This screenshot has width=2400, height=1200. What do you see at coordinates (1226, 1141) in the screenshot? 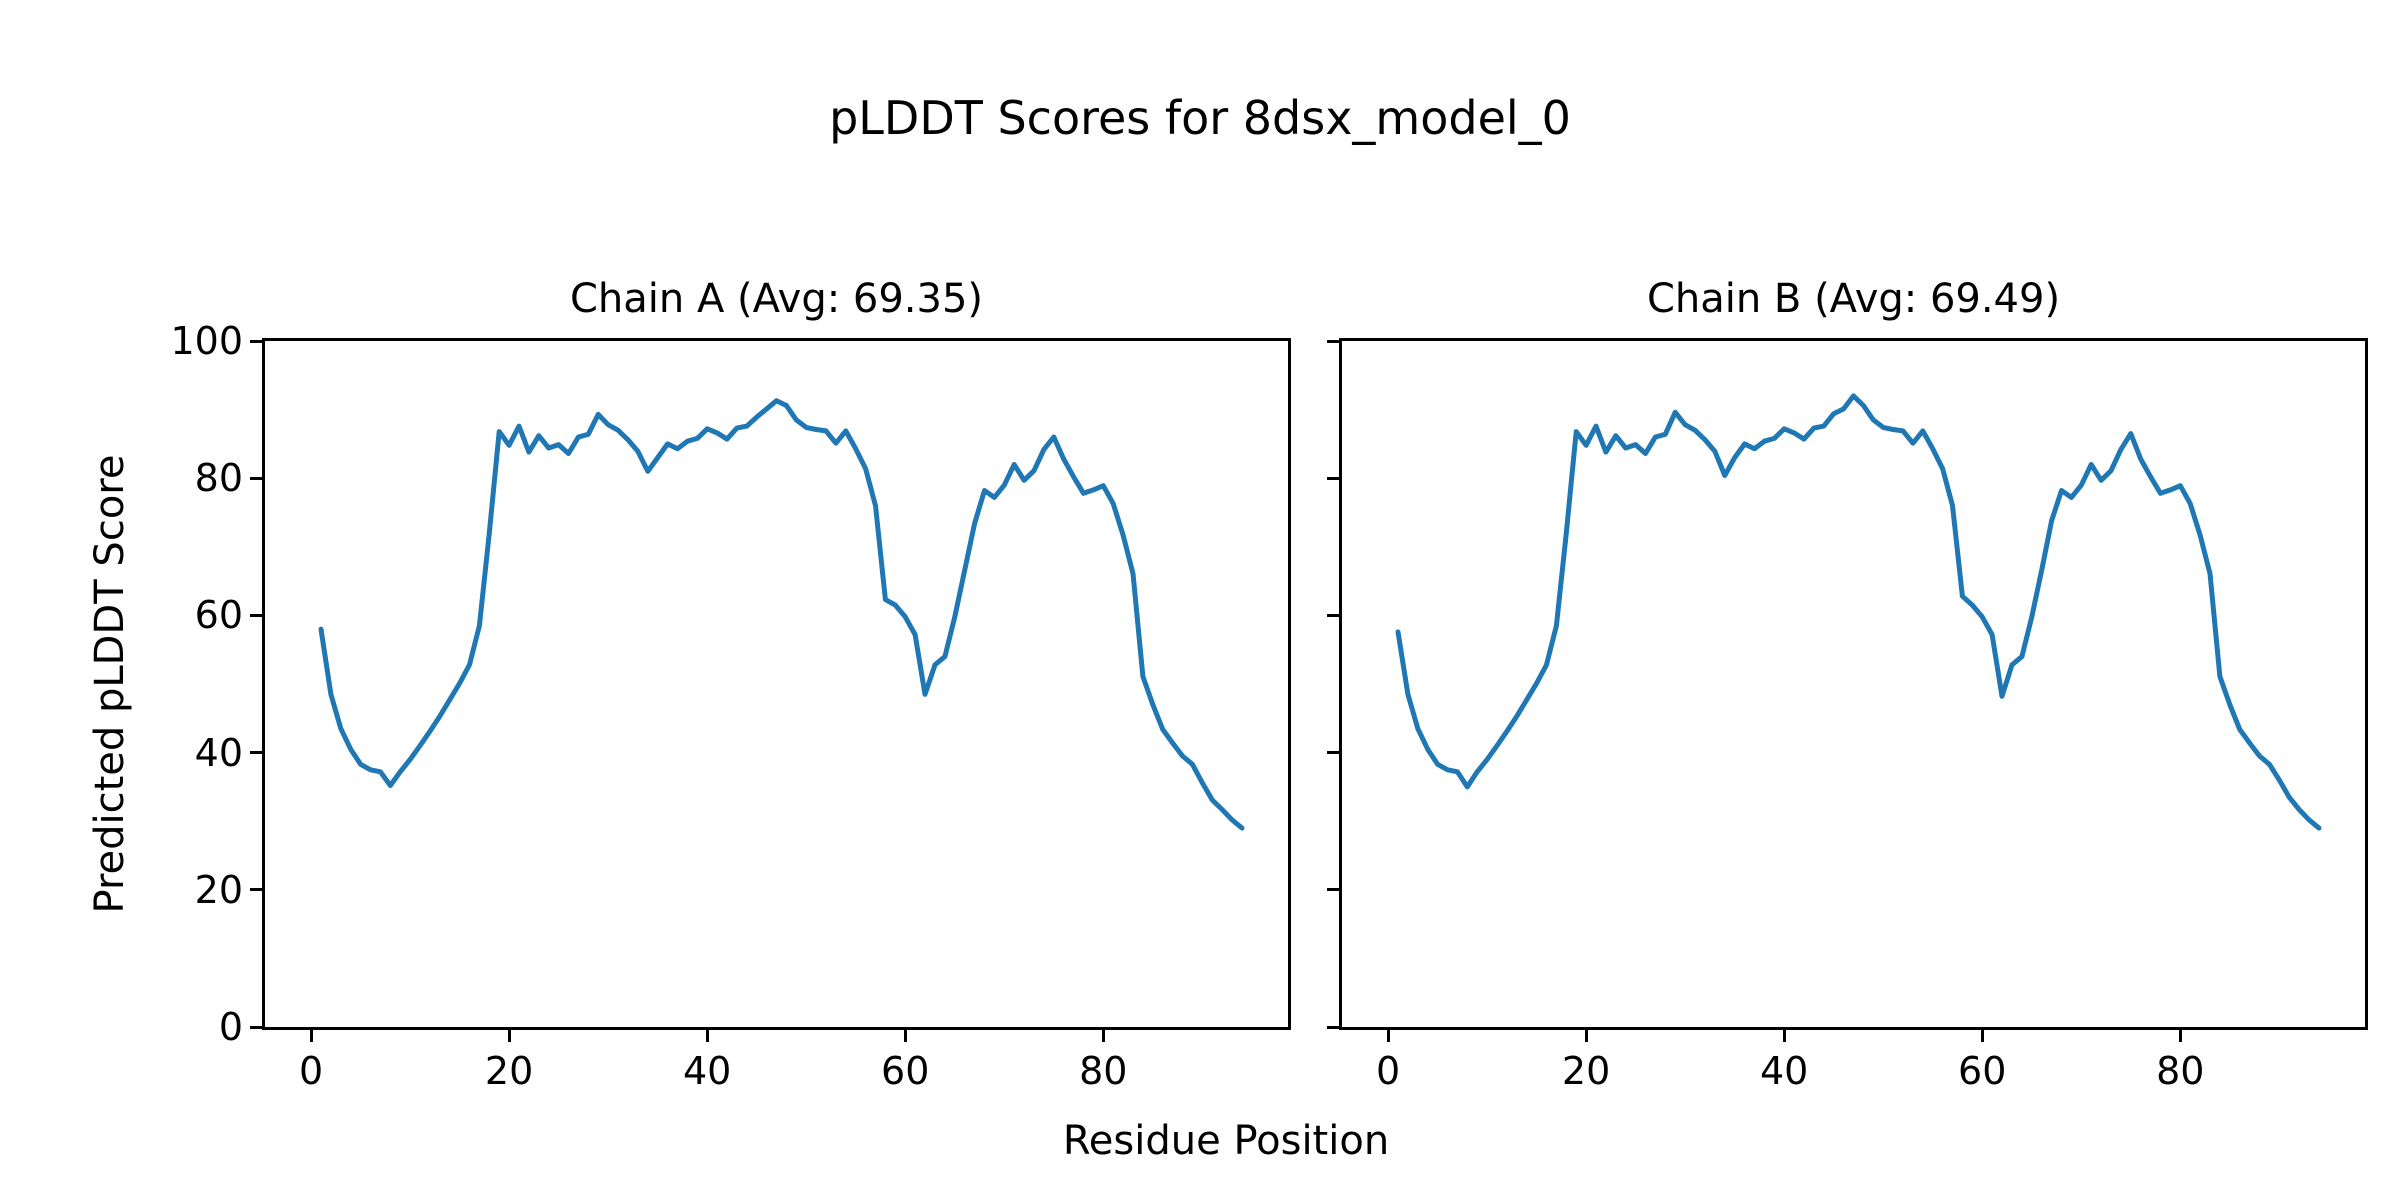
I see `x-axis-label: Residue Position` at bounding box center [1226, 1141].